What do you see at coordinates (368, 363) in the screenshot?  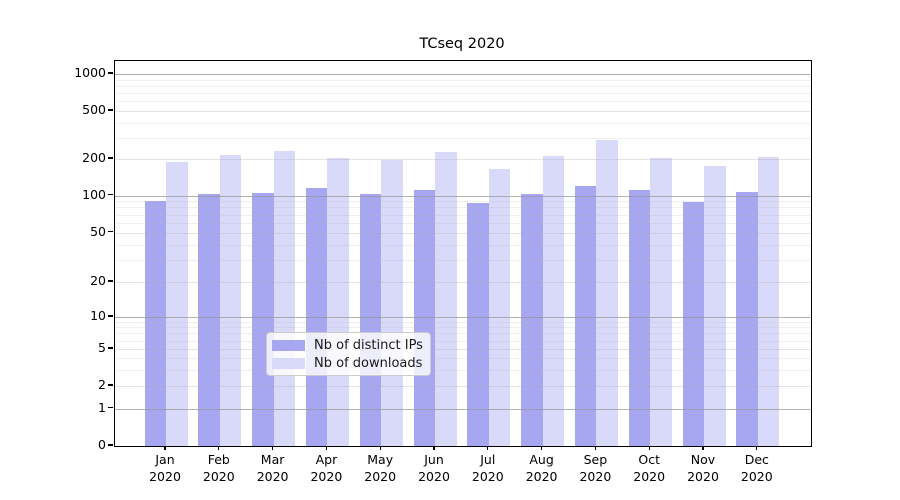 I see `legend-label: Nb of downloads` at bounding box center [368, 363].